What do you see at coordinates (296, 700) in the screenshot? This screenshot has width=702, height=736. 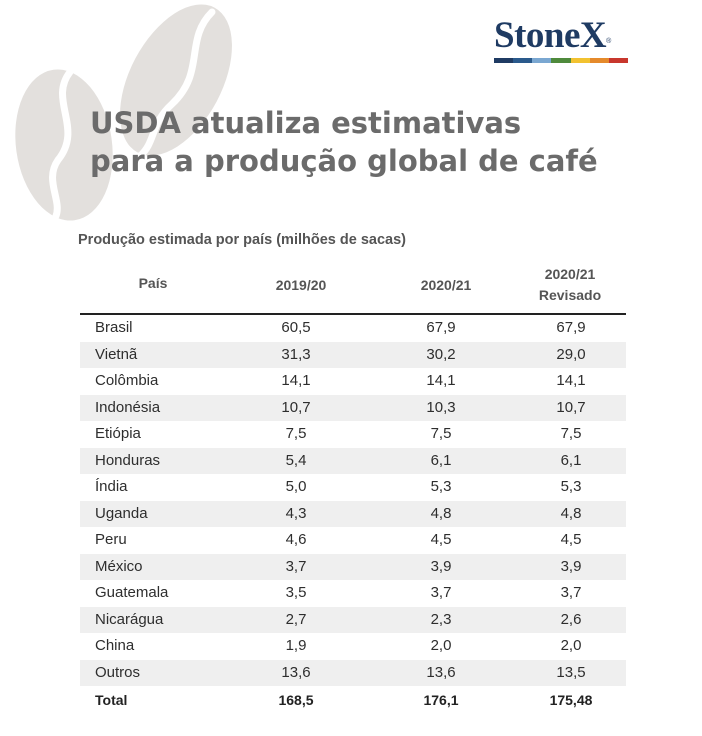 I see `total-2019-20: 168,5` at bounding box center [296, 700].